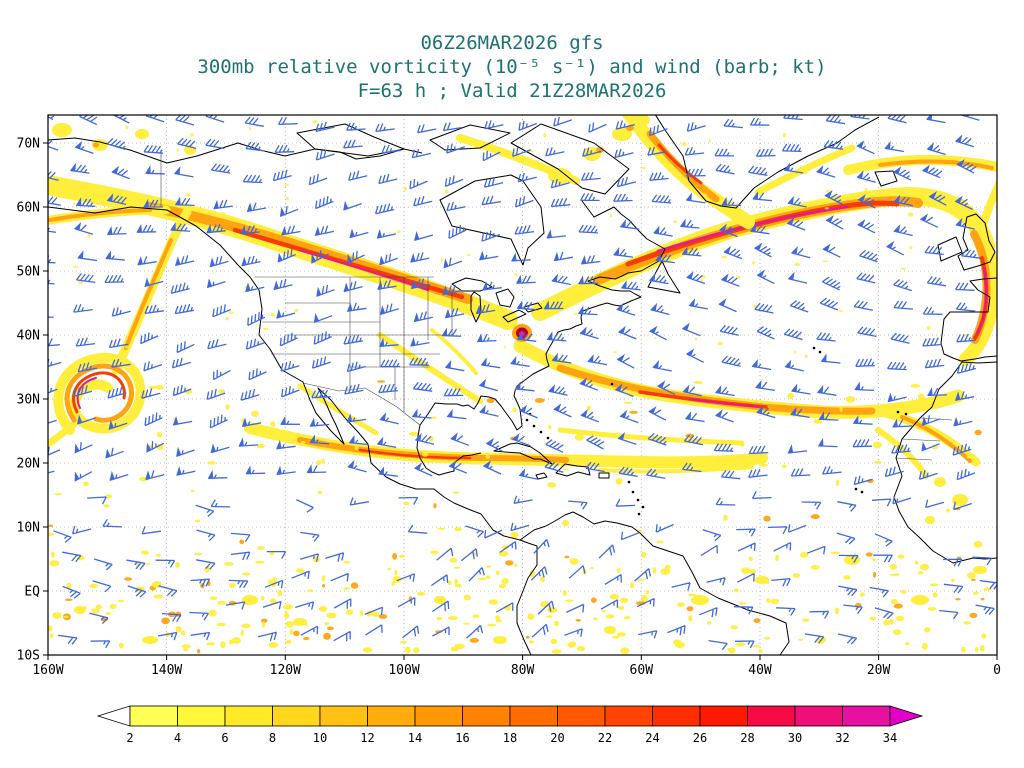  What do you see at coordinates (512, 91) in the screenshot?
I see `title-line-3: F=63 h ; Valid 21Z28MAR2026` at bounding box center [512, 91].